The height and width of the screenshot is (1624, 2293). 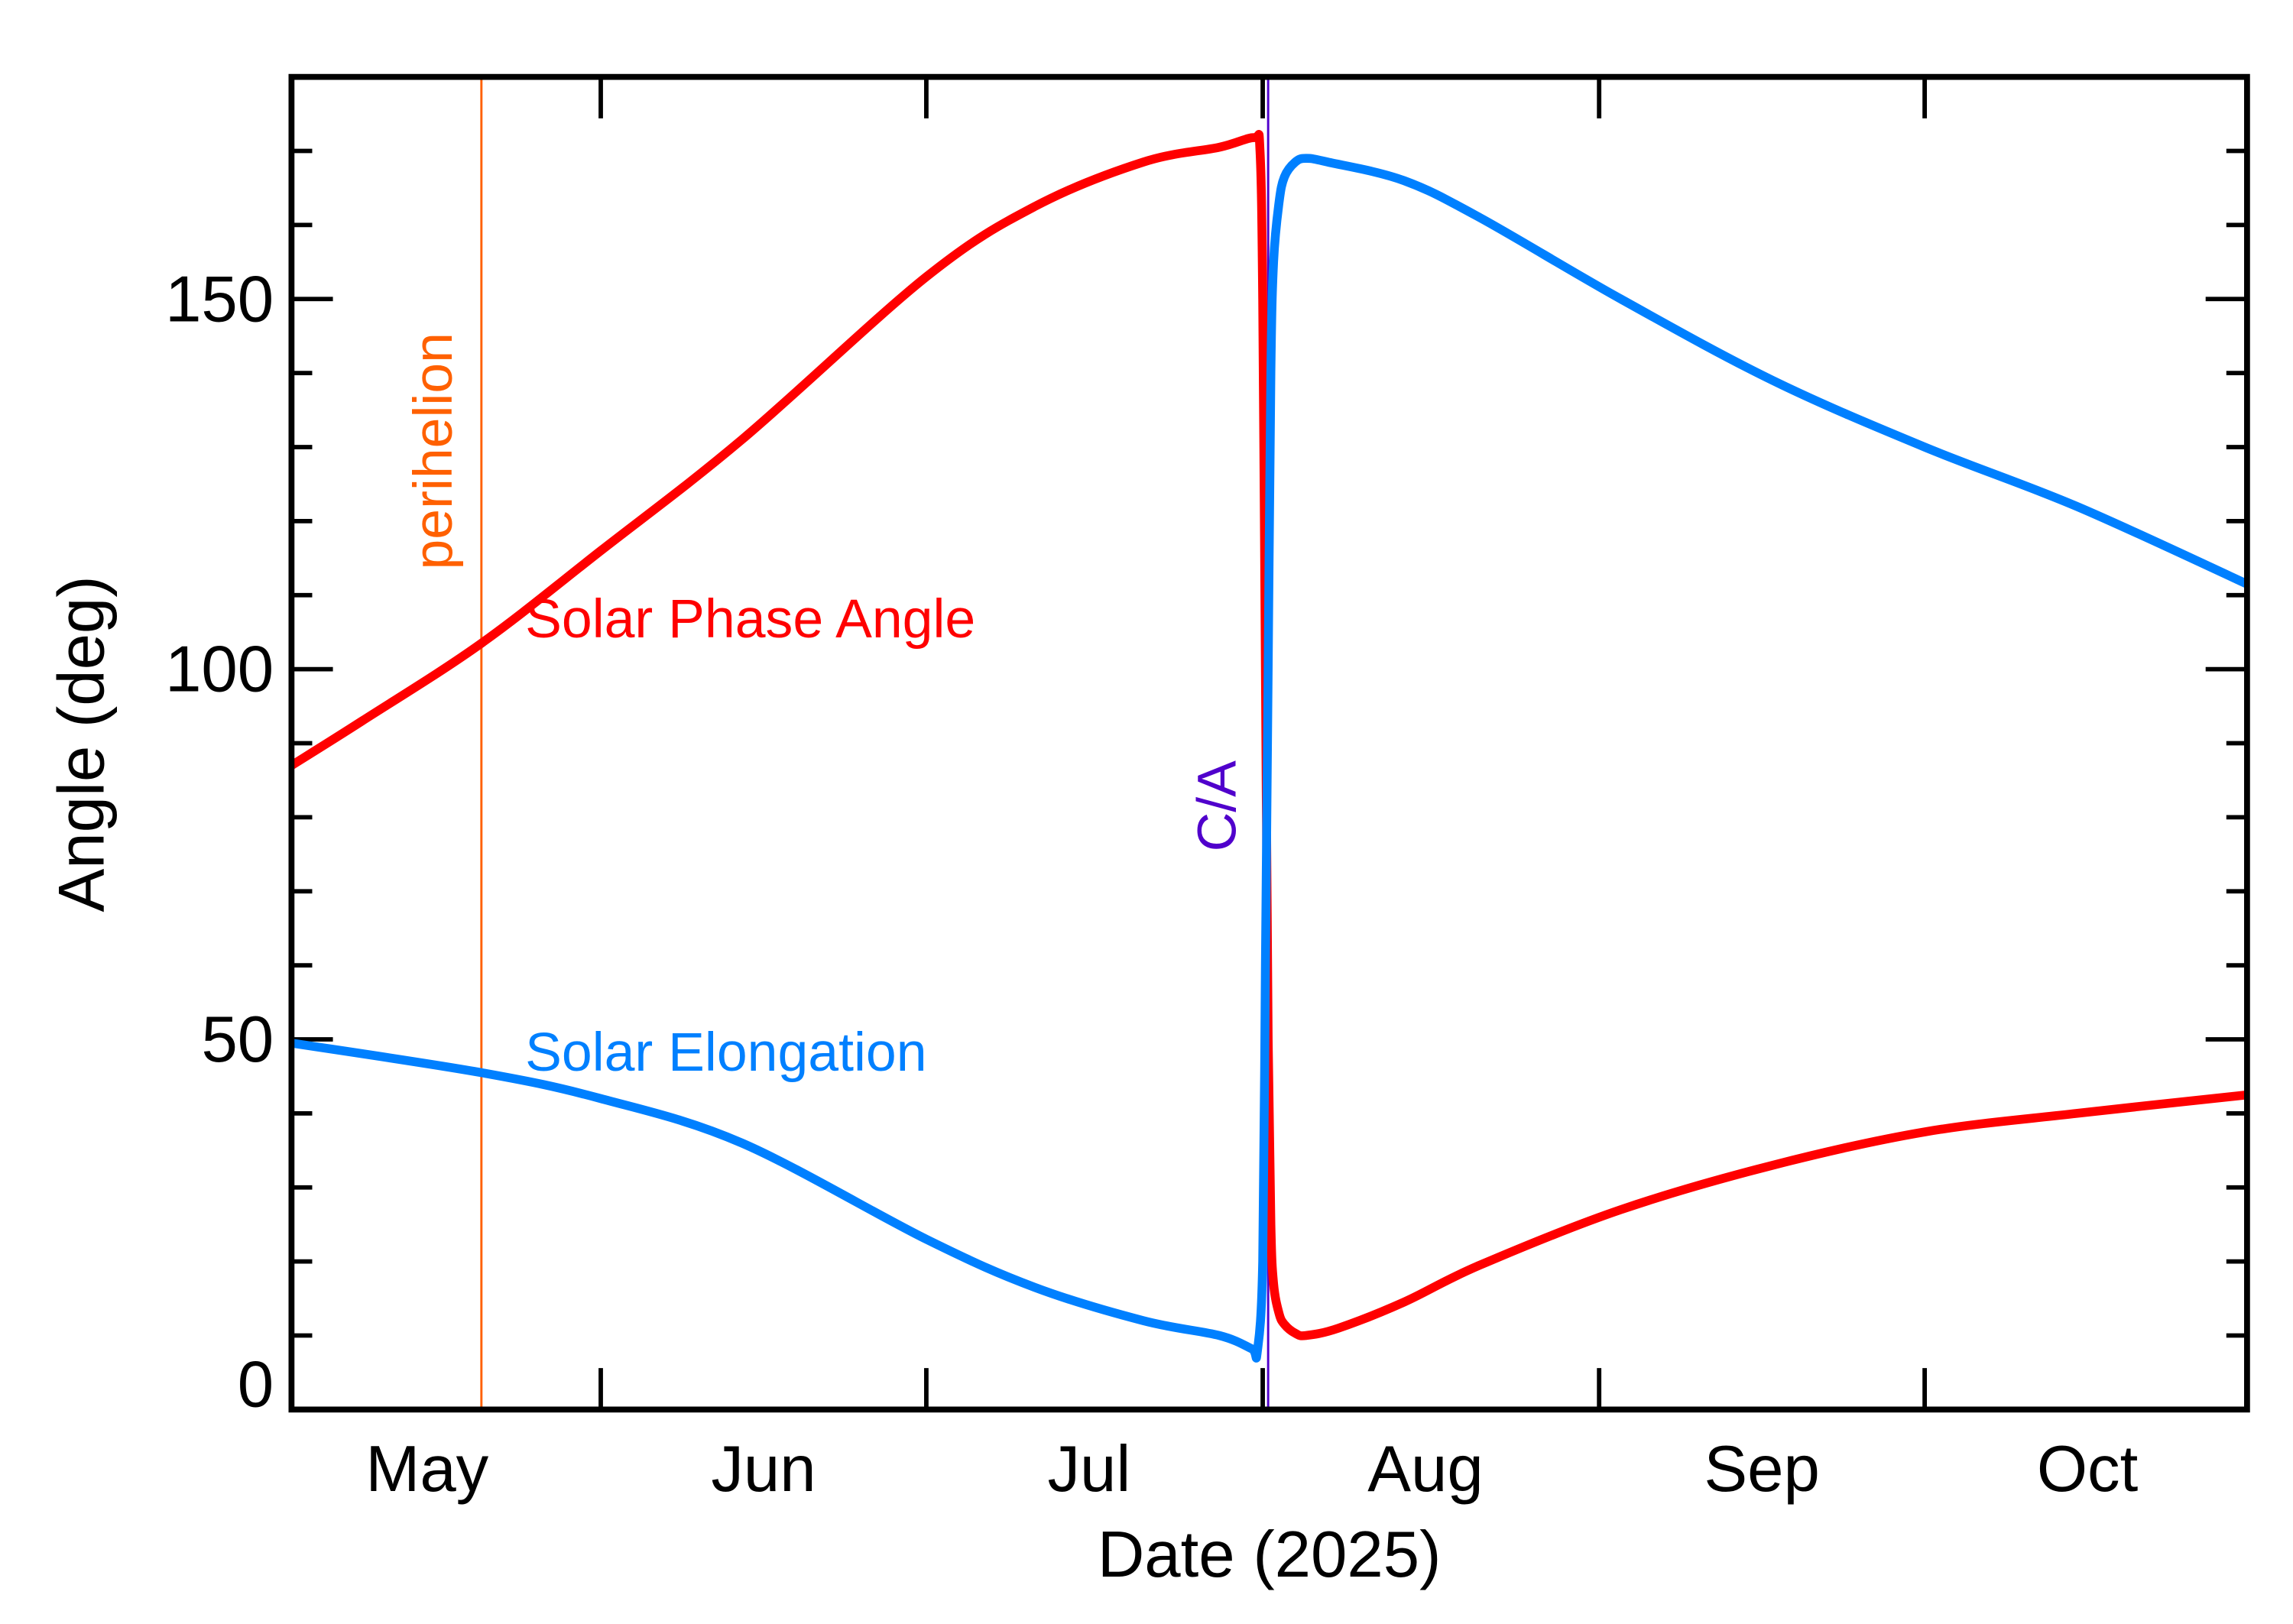 What do you see at coordinates (256, 1385) in the screenshot?
I see `y-tick-label: 0` at bounding box center [256, 1385].